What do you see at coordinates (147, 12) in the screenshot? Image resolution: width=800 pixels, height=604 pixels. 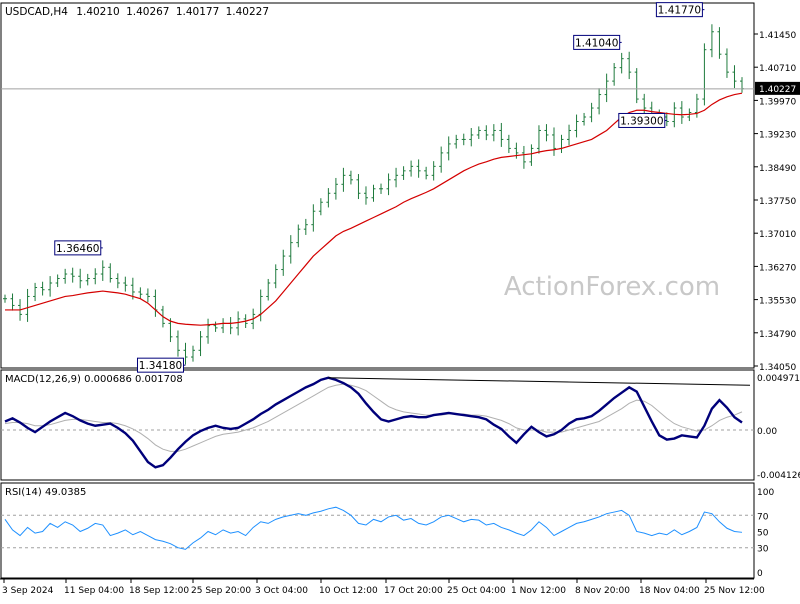 I see `header-high: 1.40267` at bounding box center [147, 12].